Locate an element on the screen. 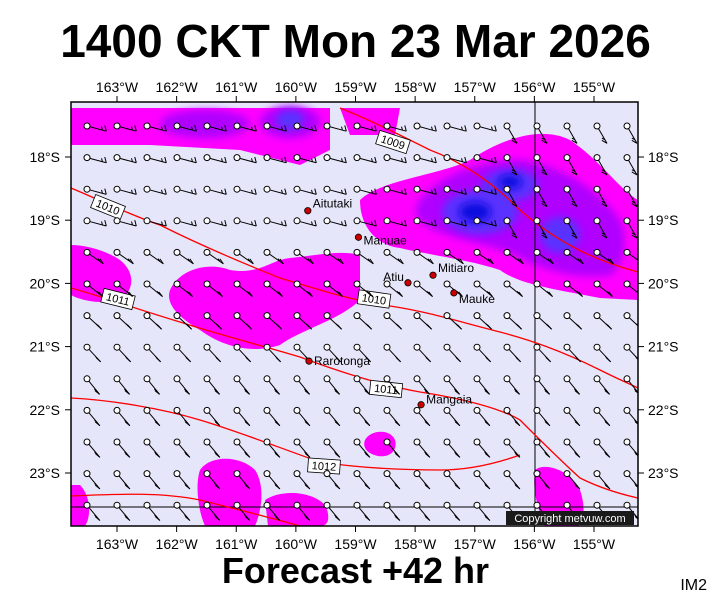  lat-label-right: 23°S is located at coordinates (663, 473).